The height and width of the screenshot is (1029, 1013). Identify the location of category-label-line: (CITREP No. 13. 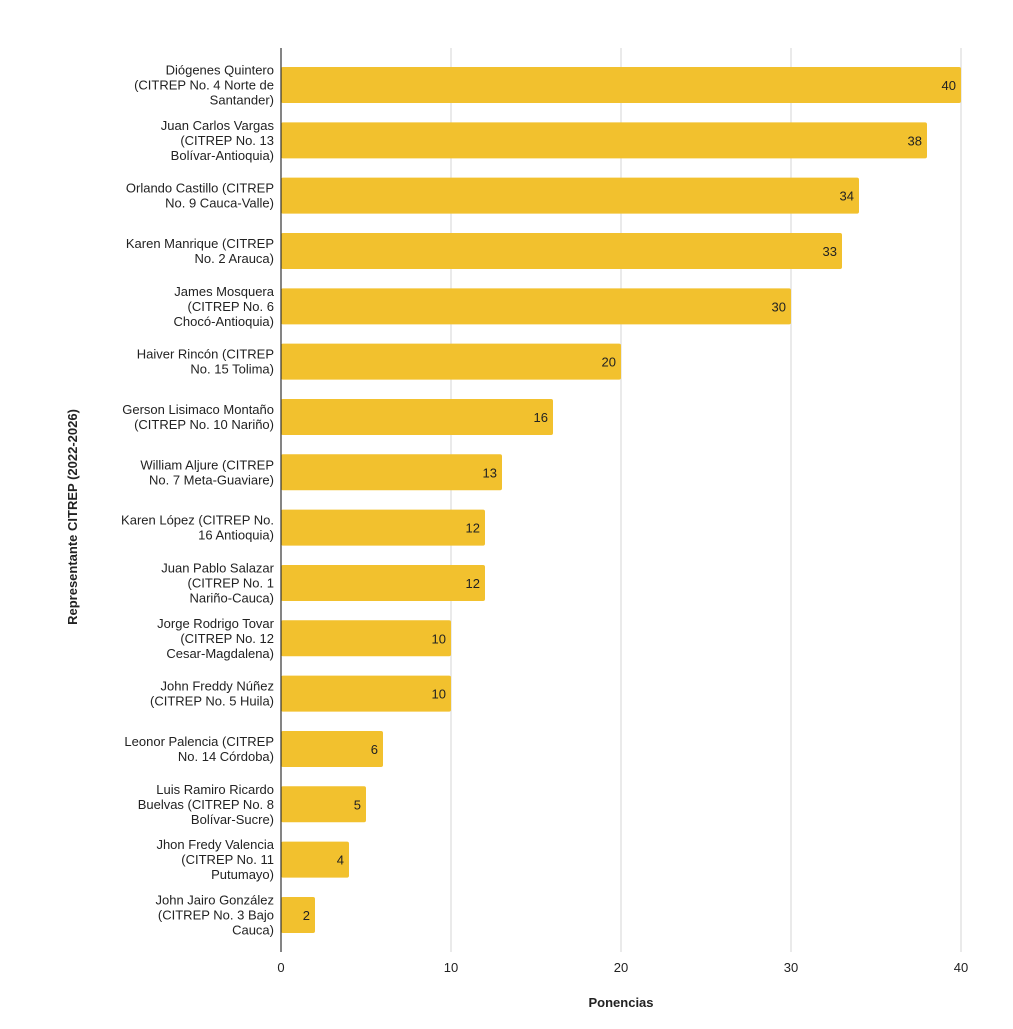
(227, 140).